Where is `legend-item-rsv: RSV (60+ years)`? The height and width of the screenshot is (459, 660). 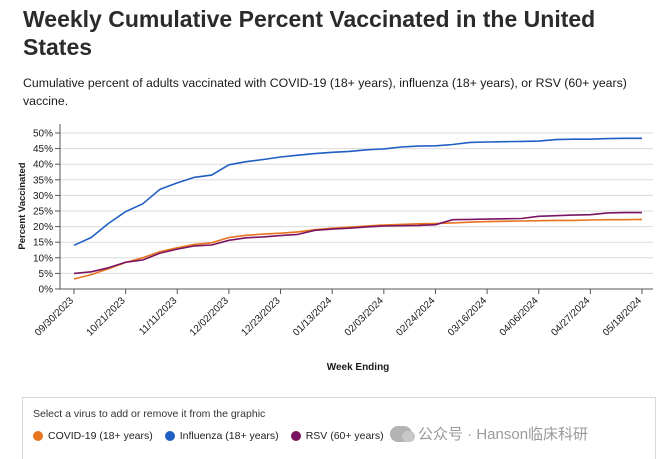 legend-item-rsv: RSV (60+ years) is located at coordinates (337, 436).